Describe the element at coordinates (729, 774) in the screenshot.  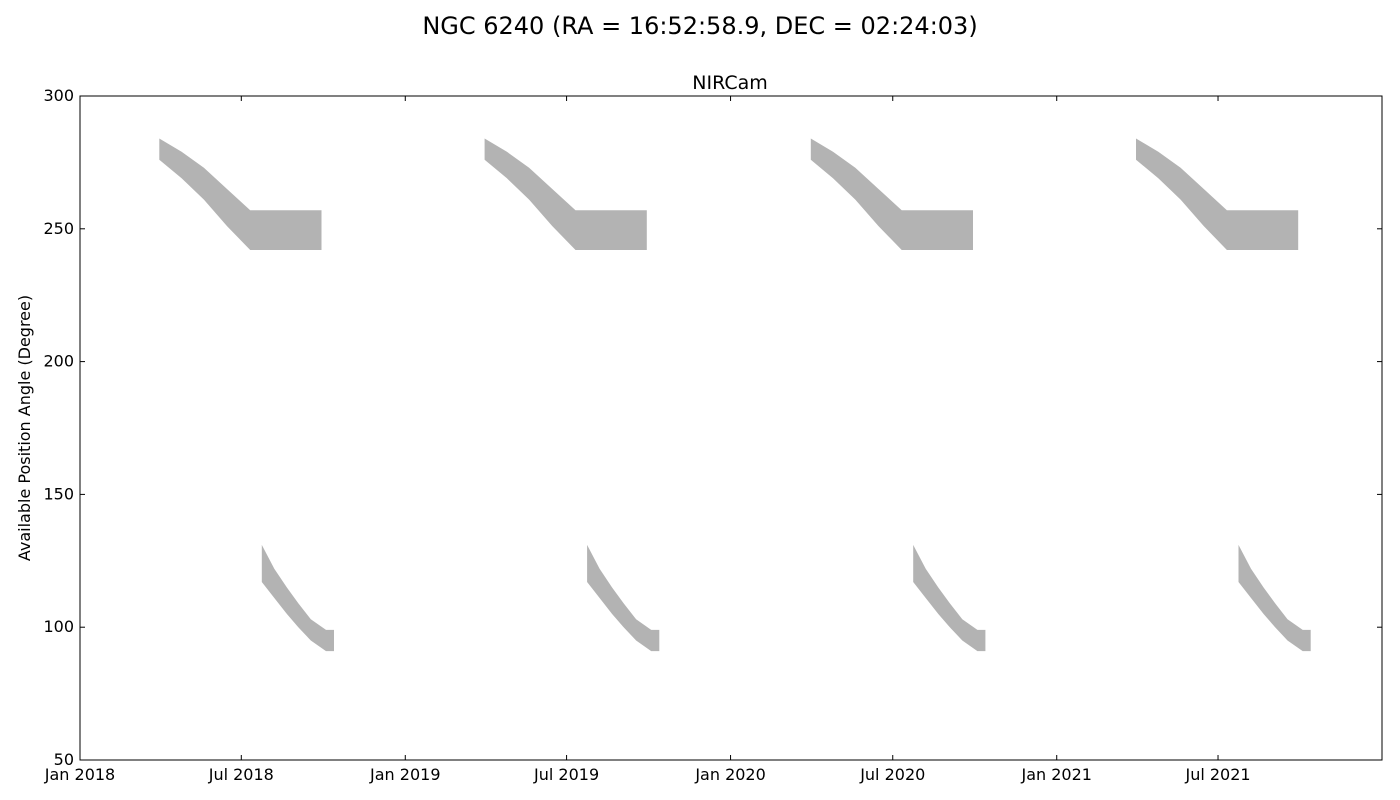
I see `x-tick-label: Jan 2020` at that location.